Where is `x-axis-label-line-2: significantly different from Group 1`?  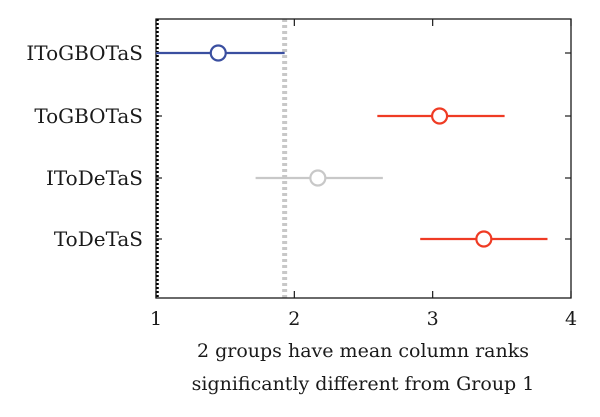
x-axis-label-line-2: significantly different from Group 1 is located at coordinates (363, 384).